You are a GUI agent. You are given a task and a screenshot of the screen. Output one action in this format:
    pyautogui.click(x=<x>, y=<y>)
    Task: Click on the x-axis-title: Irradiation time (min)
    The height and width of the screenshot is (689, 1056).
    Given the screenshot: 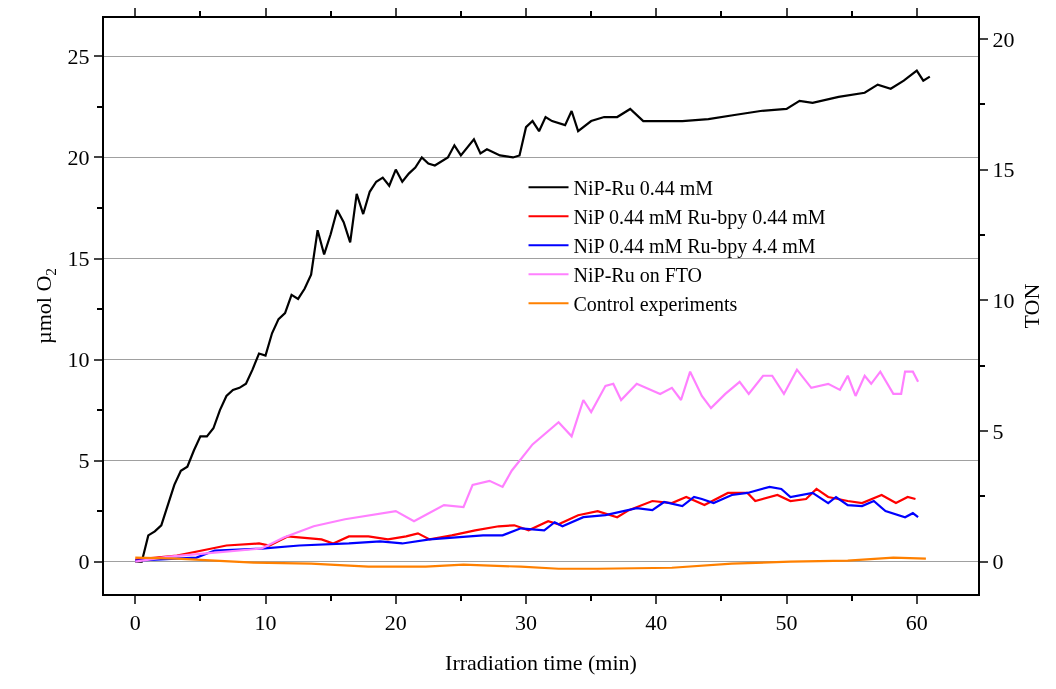 What is the action you would take?
    pyautogui.click(x=541, y=662)
    